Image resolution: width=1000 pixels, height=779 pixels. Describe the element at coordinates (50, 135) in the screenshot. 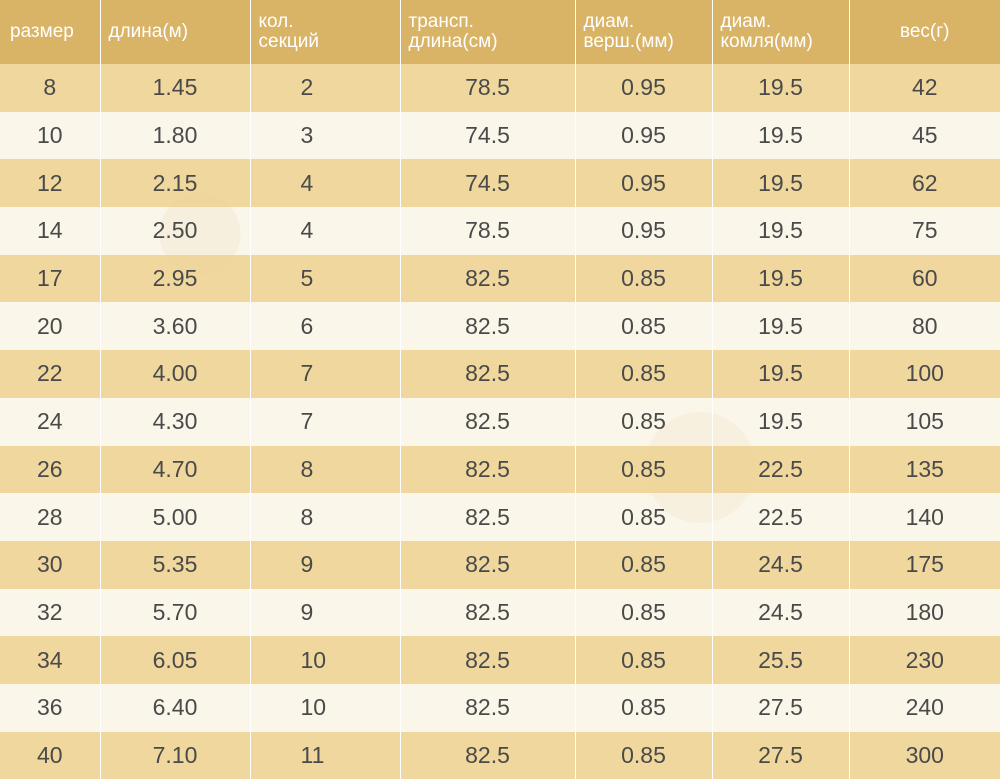

I see `cell-size: 10` at that location.